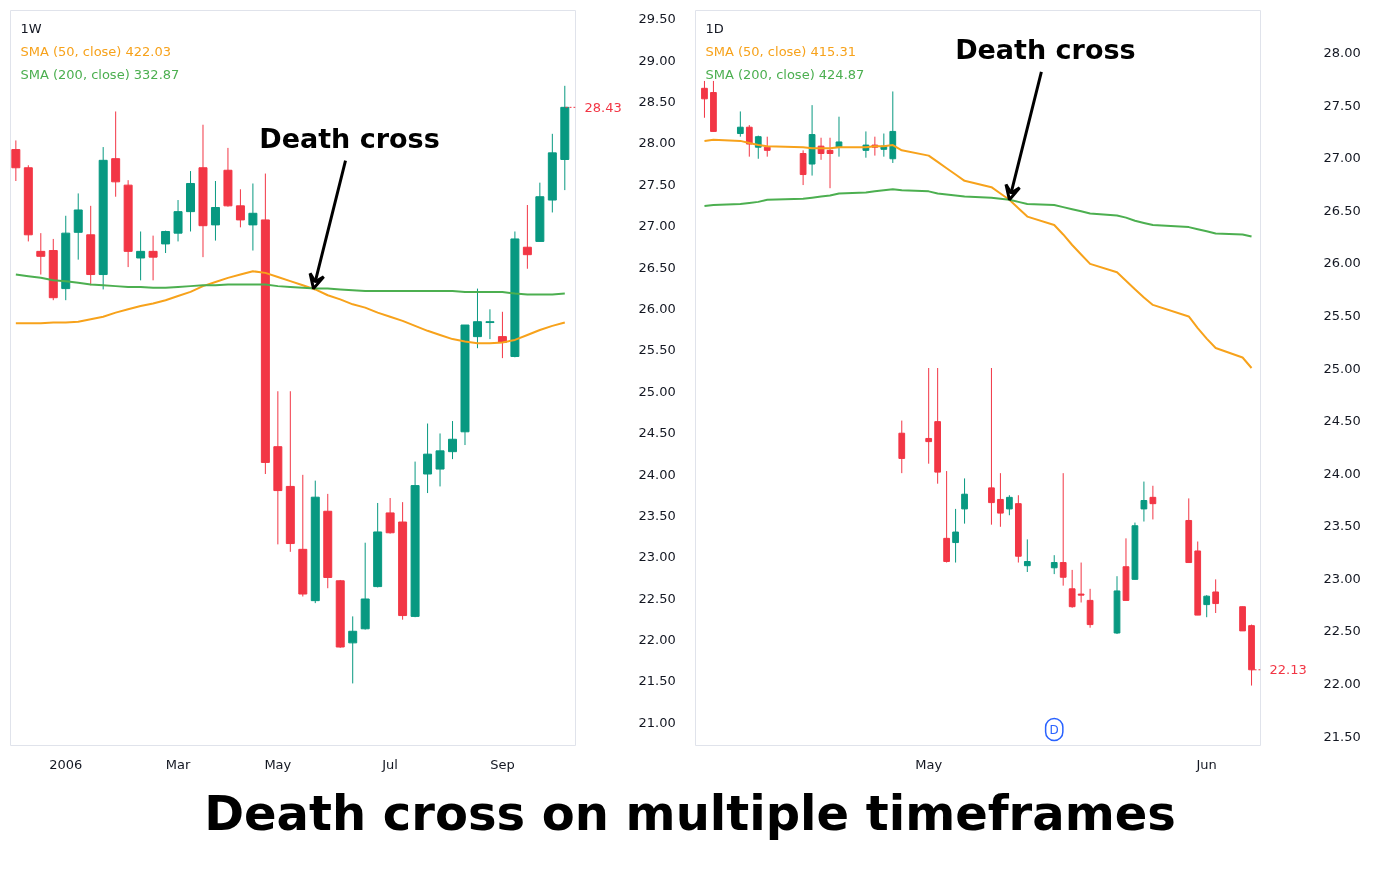 The image size is (1384, 894). Describe the element at coordinates (389, 764) in the screenshot. I see `x-tick-label: Jul` at that location.